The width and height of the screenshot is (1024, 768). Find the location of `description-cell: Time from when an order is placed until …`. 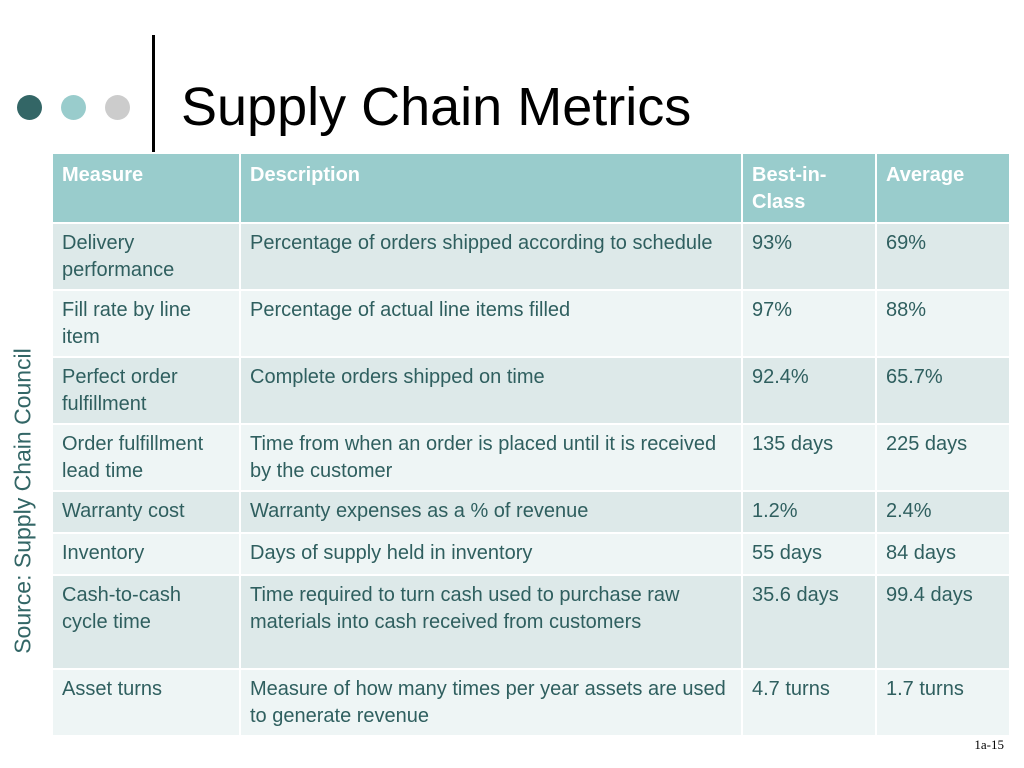

description-cell: Time from when an order is placed until … is located at coordinates (491, 457).